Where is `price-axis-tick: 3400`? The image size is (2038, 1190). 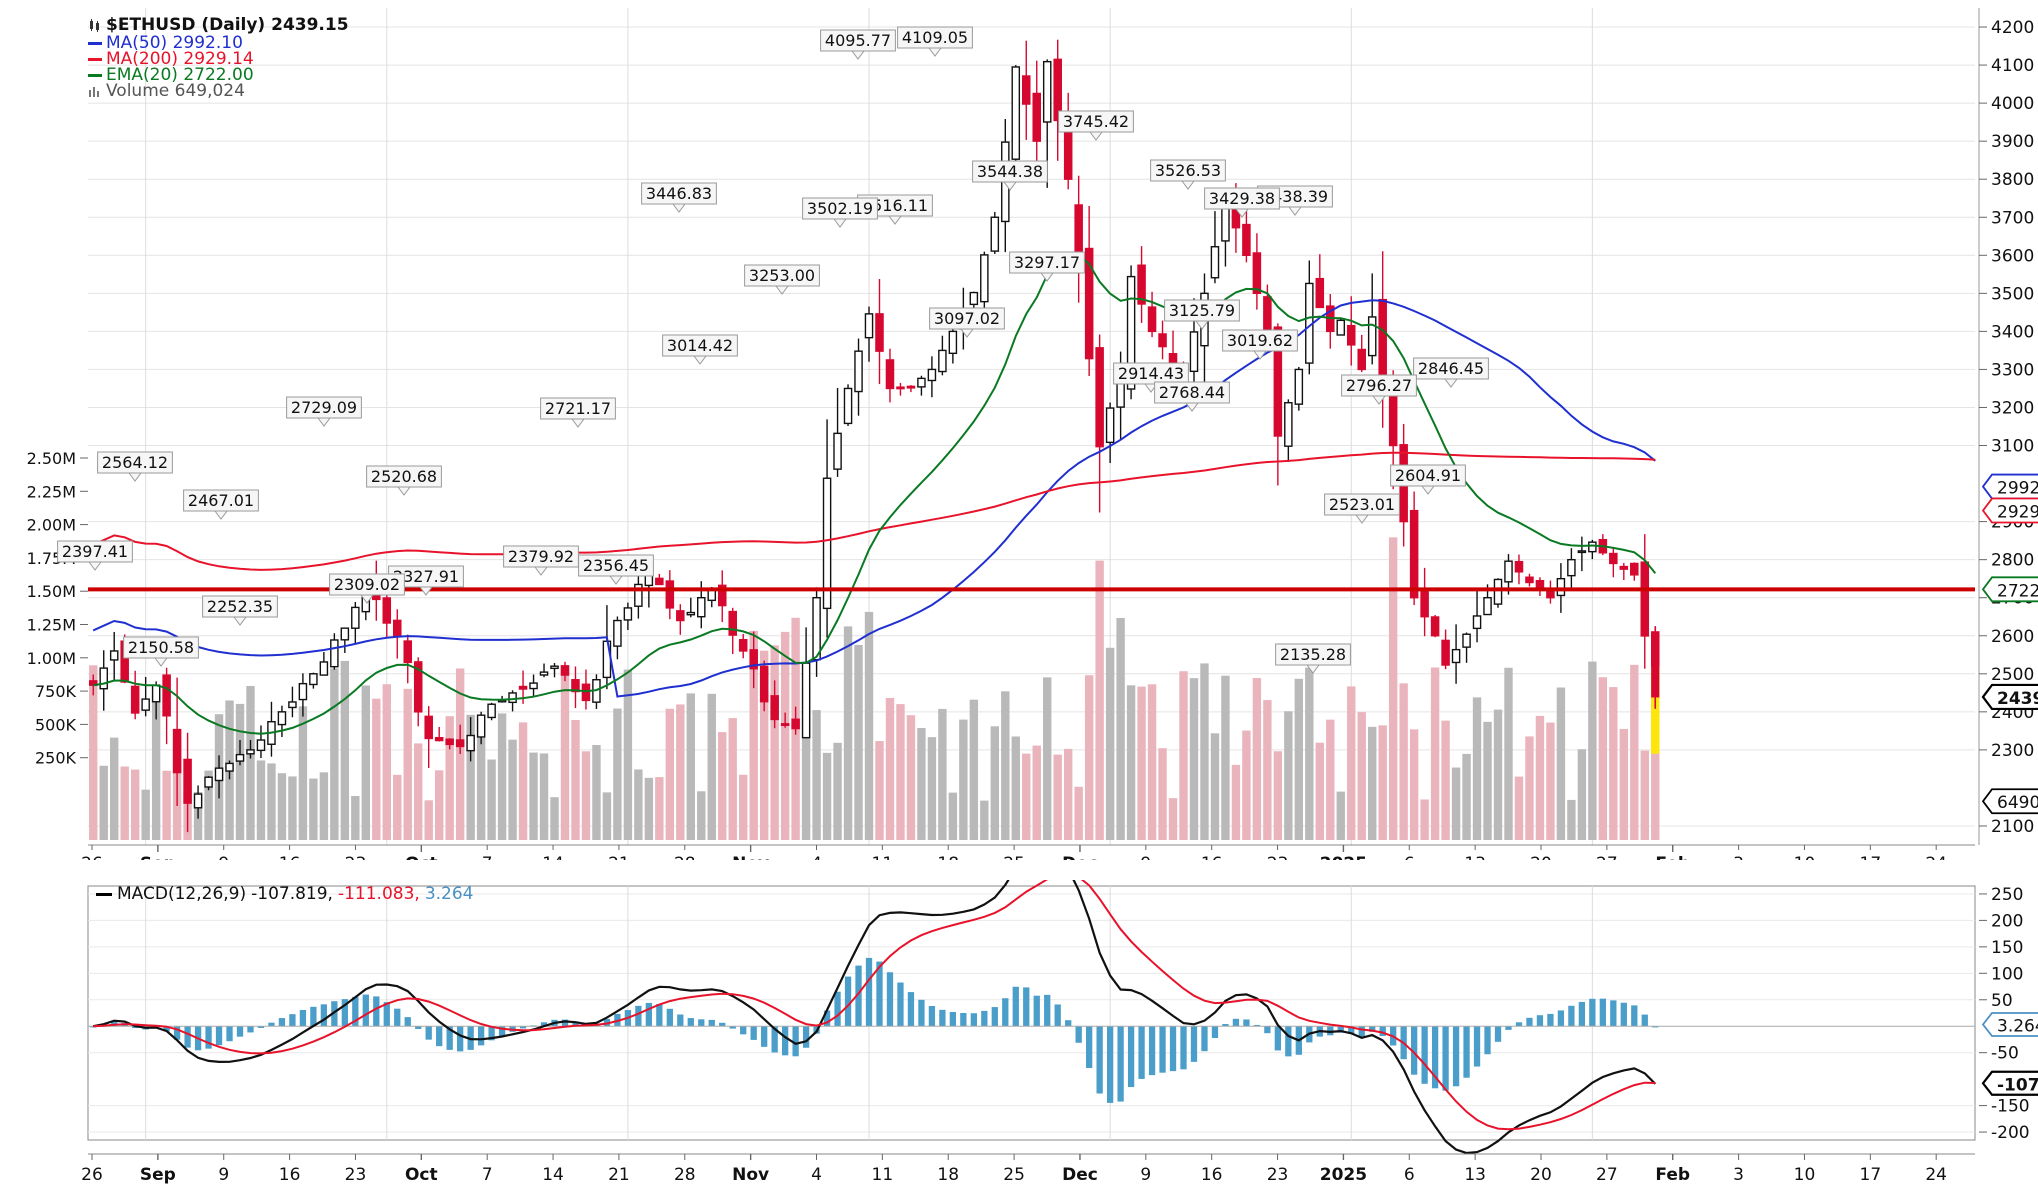 price-axis-tick: 3400 is located at coordinates (2012, 332).